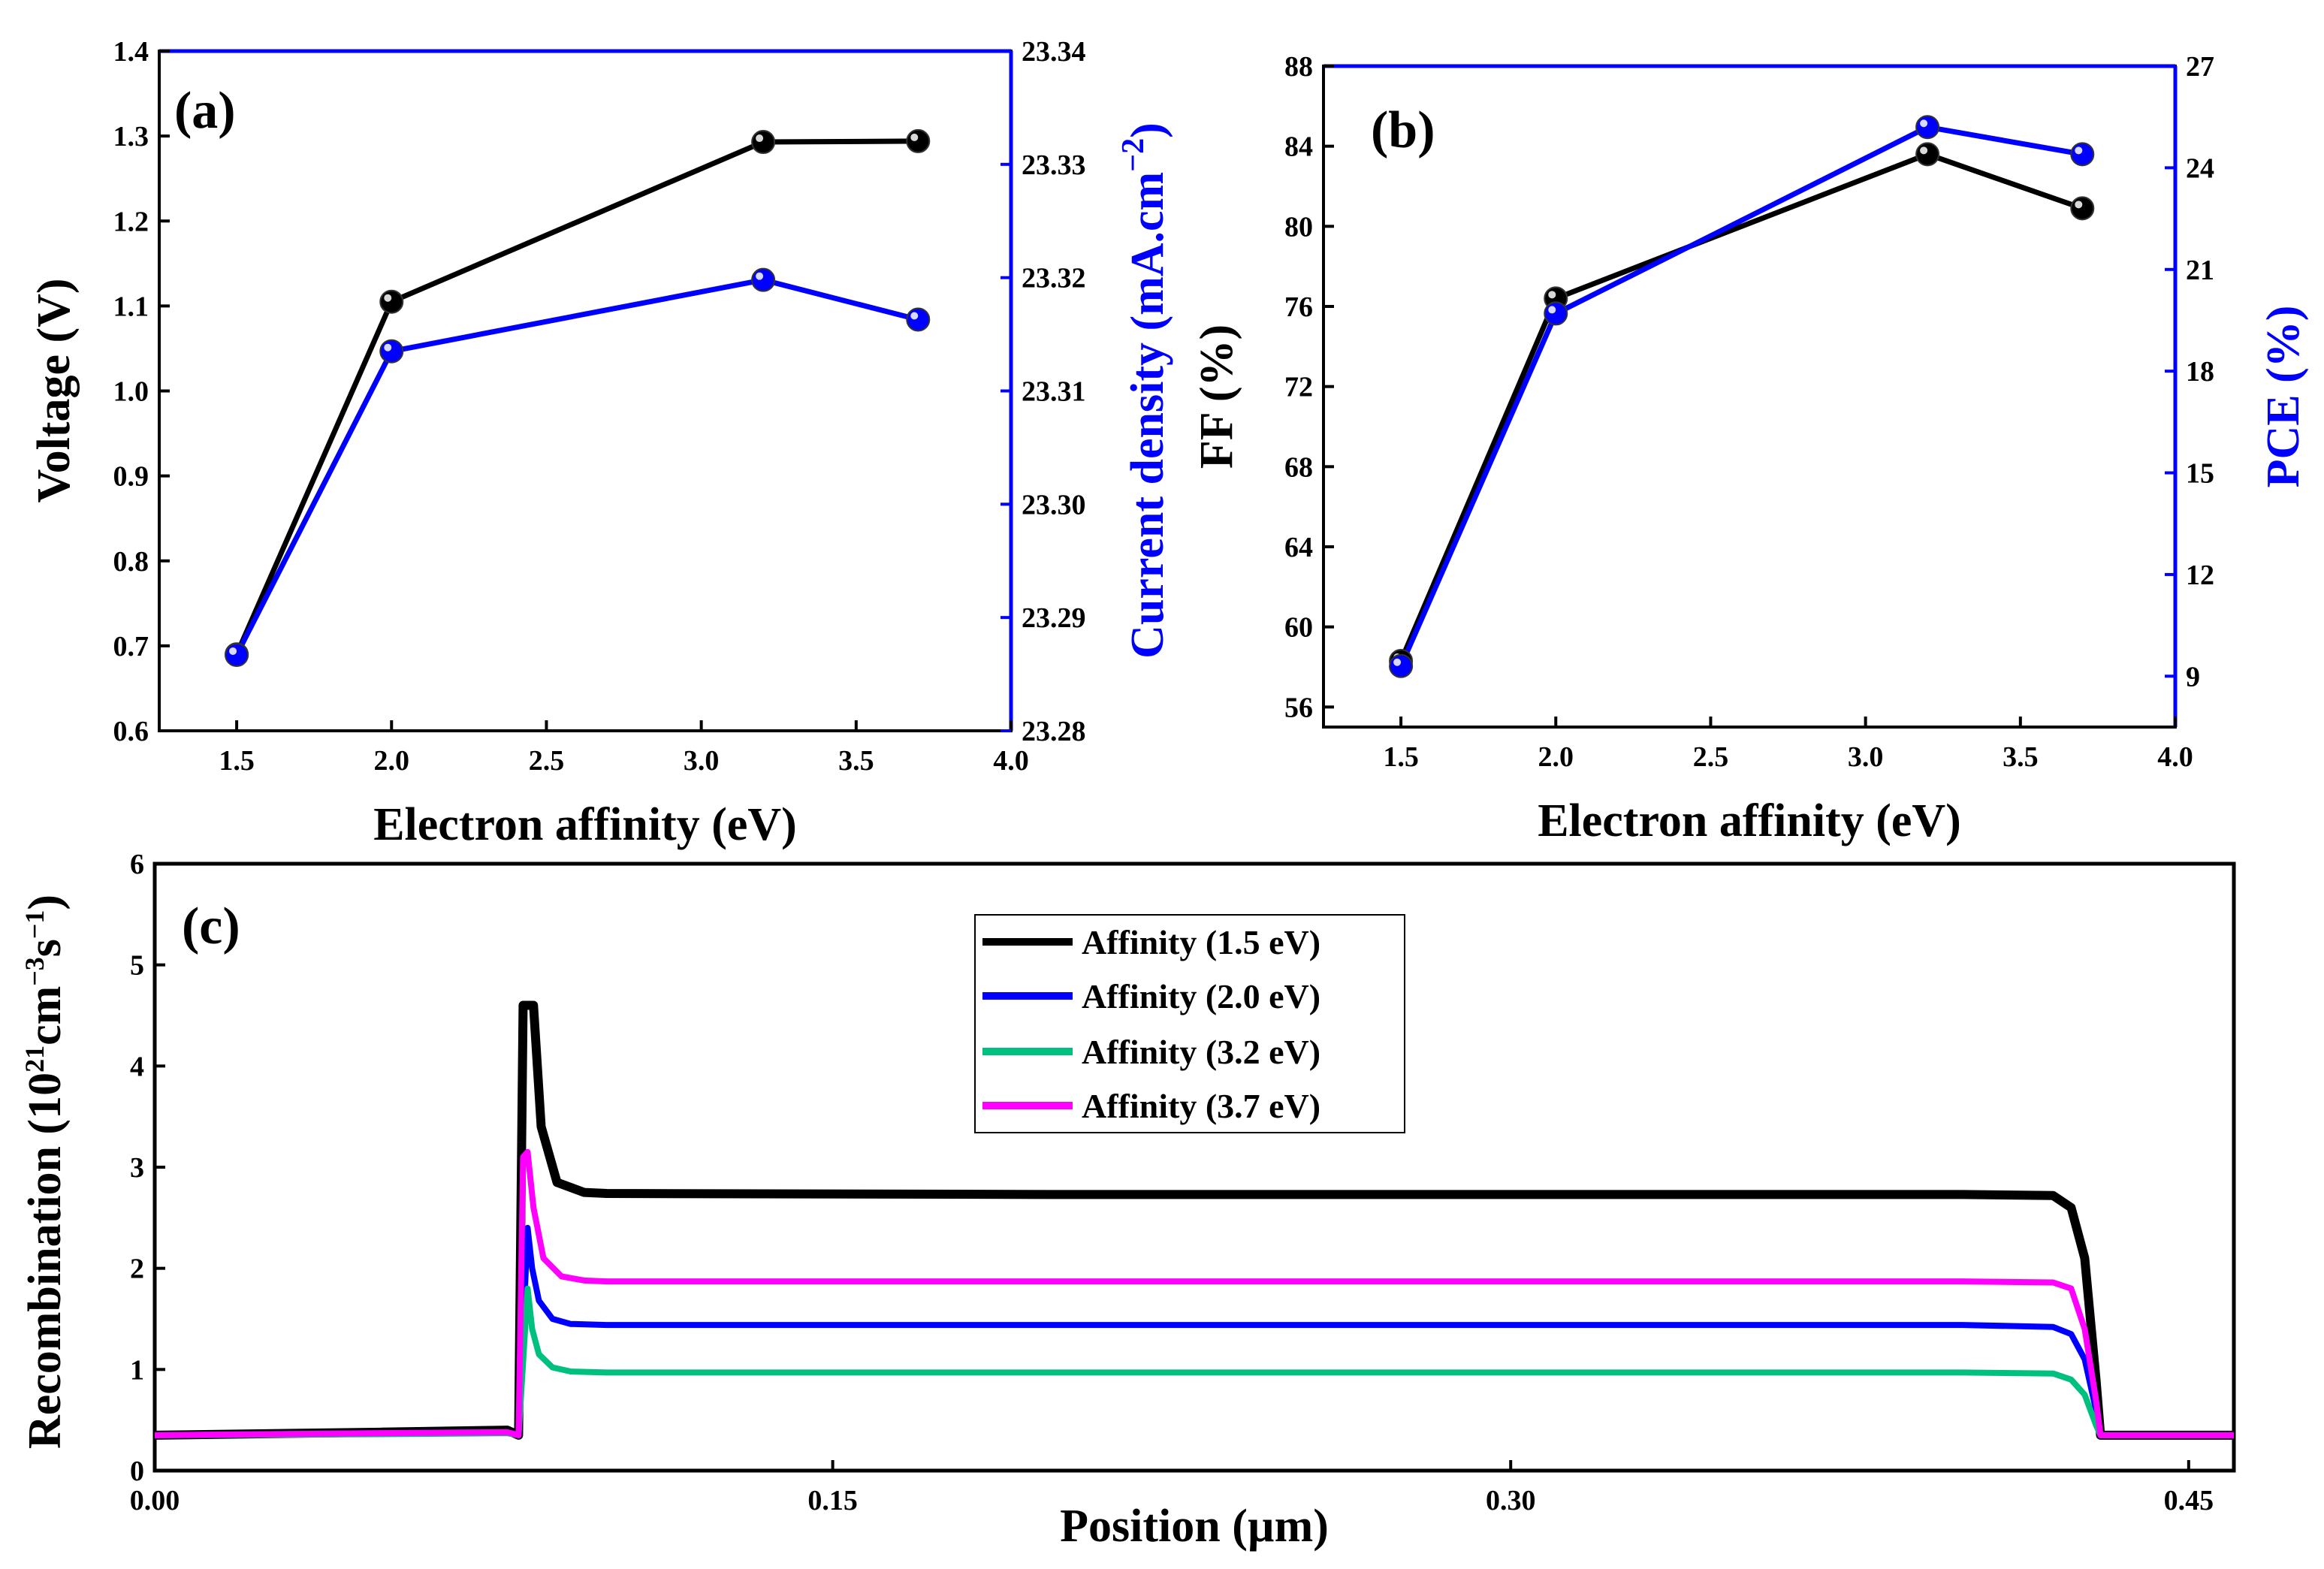 This screenshot has height=1569, width=2324. Describe the element at coordinates (1201, 1052) in the screenshot. I see `legend-label-3: Affinity (3.2 eV)` at that location.